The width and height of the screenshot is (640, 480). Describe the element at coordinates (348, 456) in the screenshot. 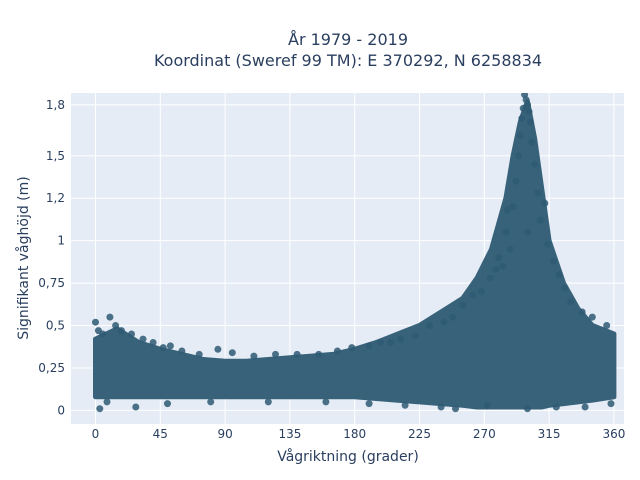

I see `x-axis-title: Vågriktning (grader)` at that location.